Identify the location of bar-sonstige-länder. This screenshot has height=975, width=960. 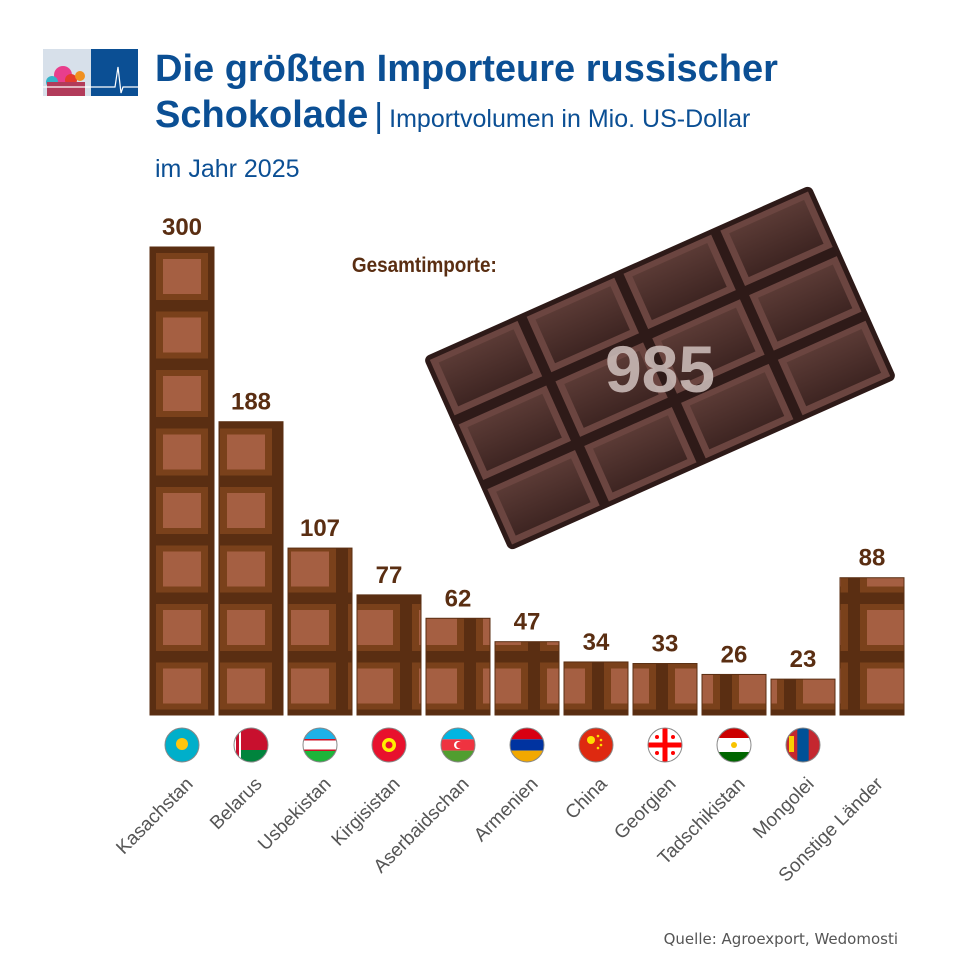
(872, 646).